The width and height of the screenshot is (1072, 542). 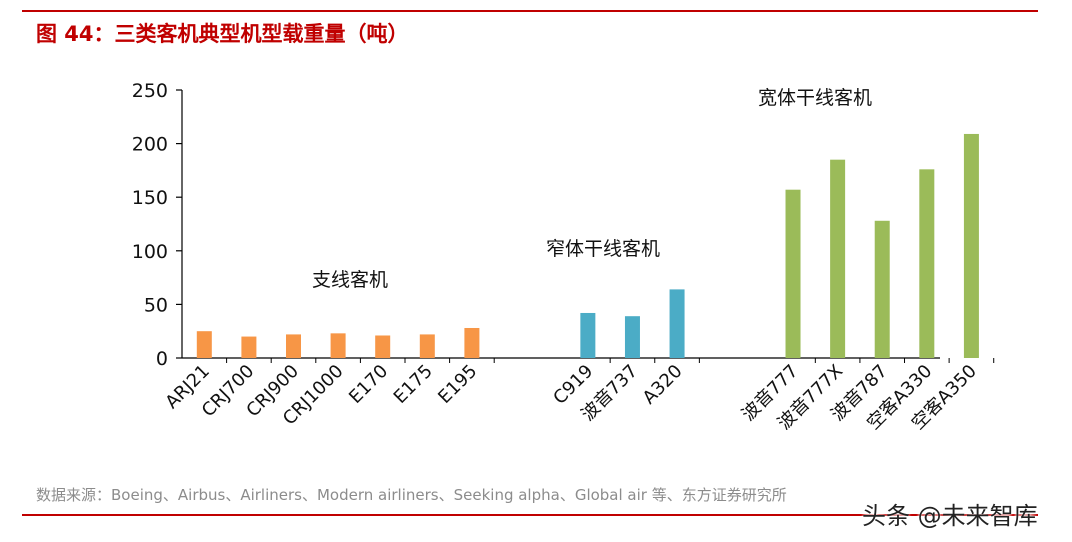 I want to click on top-rule, so click(x=530, y=11).